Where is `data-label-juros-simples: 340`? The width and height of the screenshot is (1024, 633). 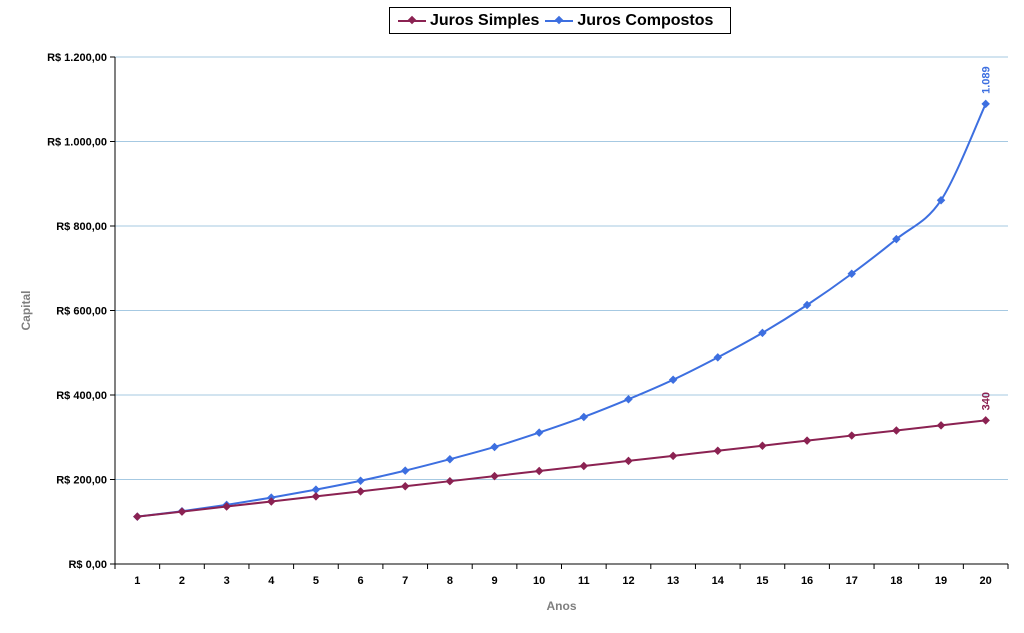 data-label-juros-simples: 340 is located at coordinates (987, 401).